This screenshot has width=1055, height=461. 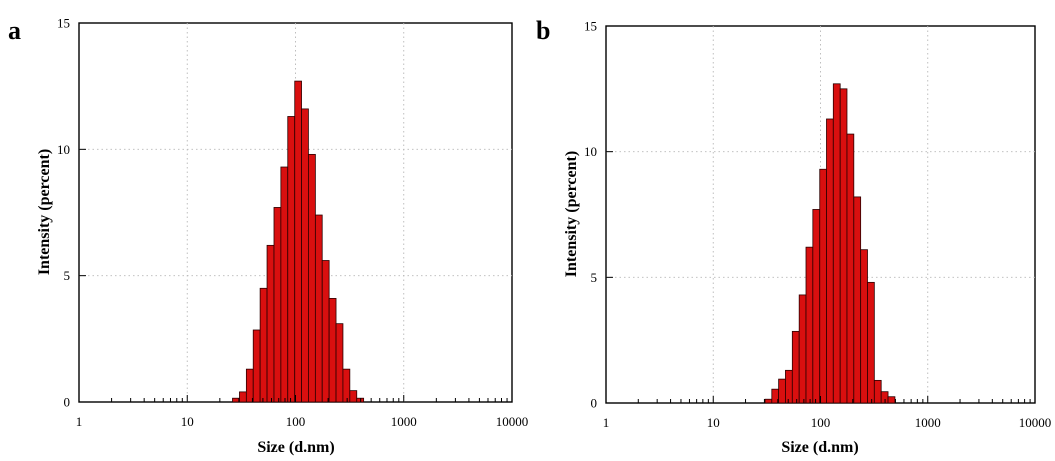 What do you see at coordinates (571, 214) in the screenshot?
I see `y-axis-label-b: Intensity (percent)` at bounding box center [571, 214].